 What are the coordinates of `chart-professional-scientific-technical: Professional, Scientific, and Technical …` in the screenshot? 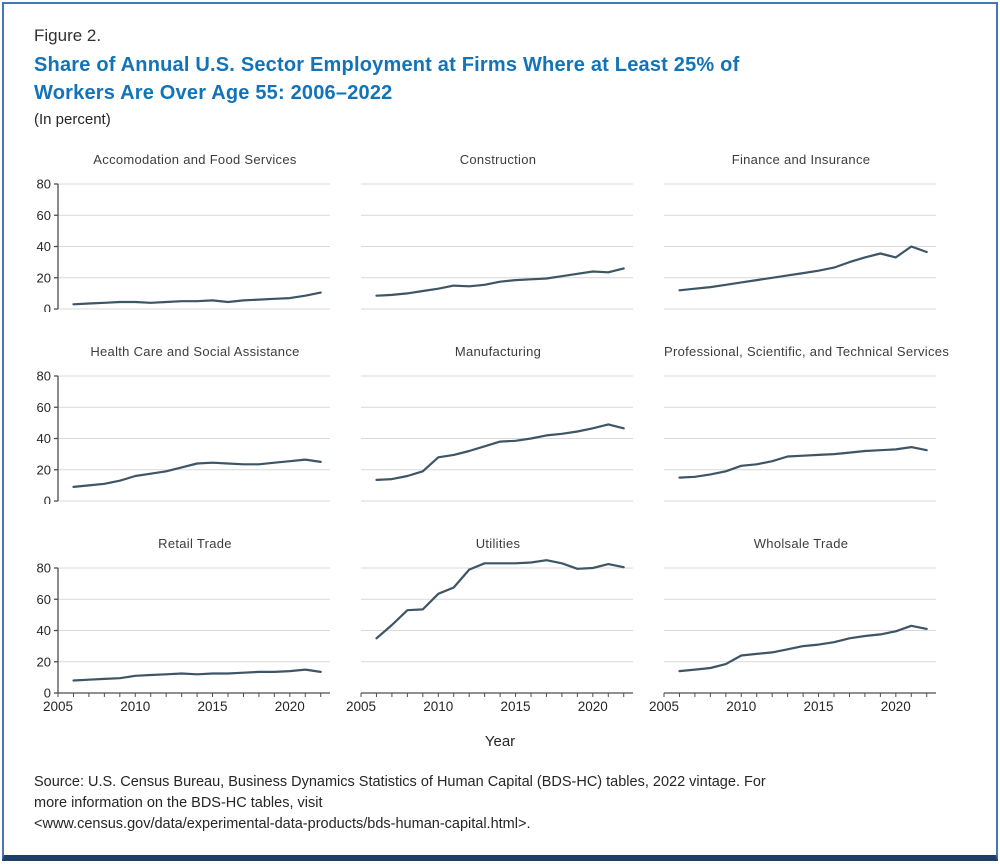 It's located at (794, 423).